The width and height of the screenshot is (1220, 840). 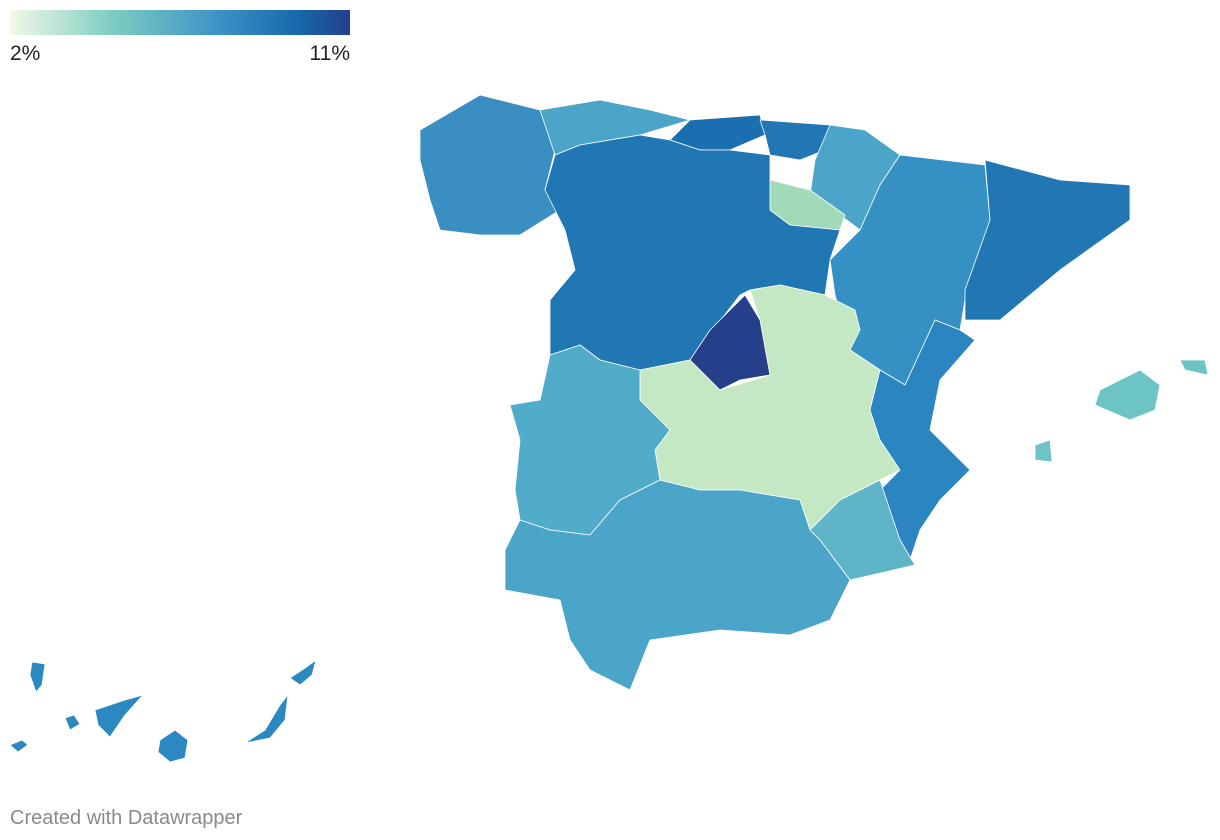 I want to click on region-balearic-islands, so click(x=1121, y=411).